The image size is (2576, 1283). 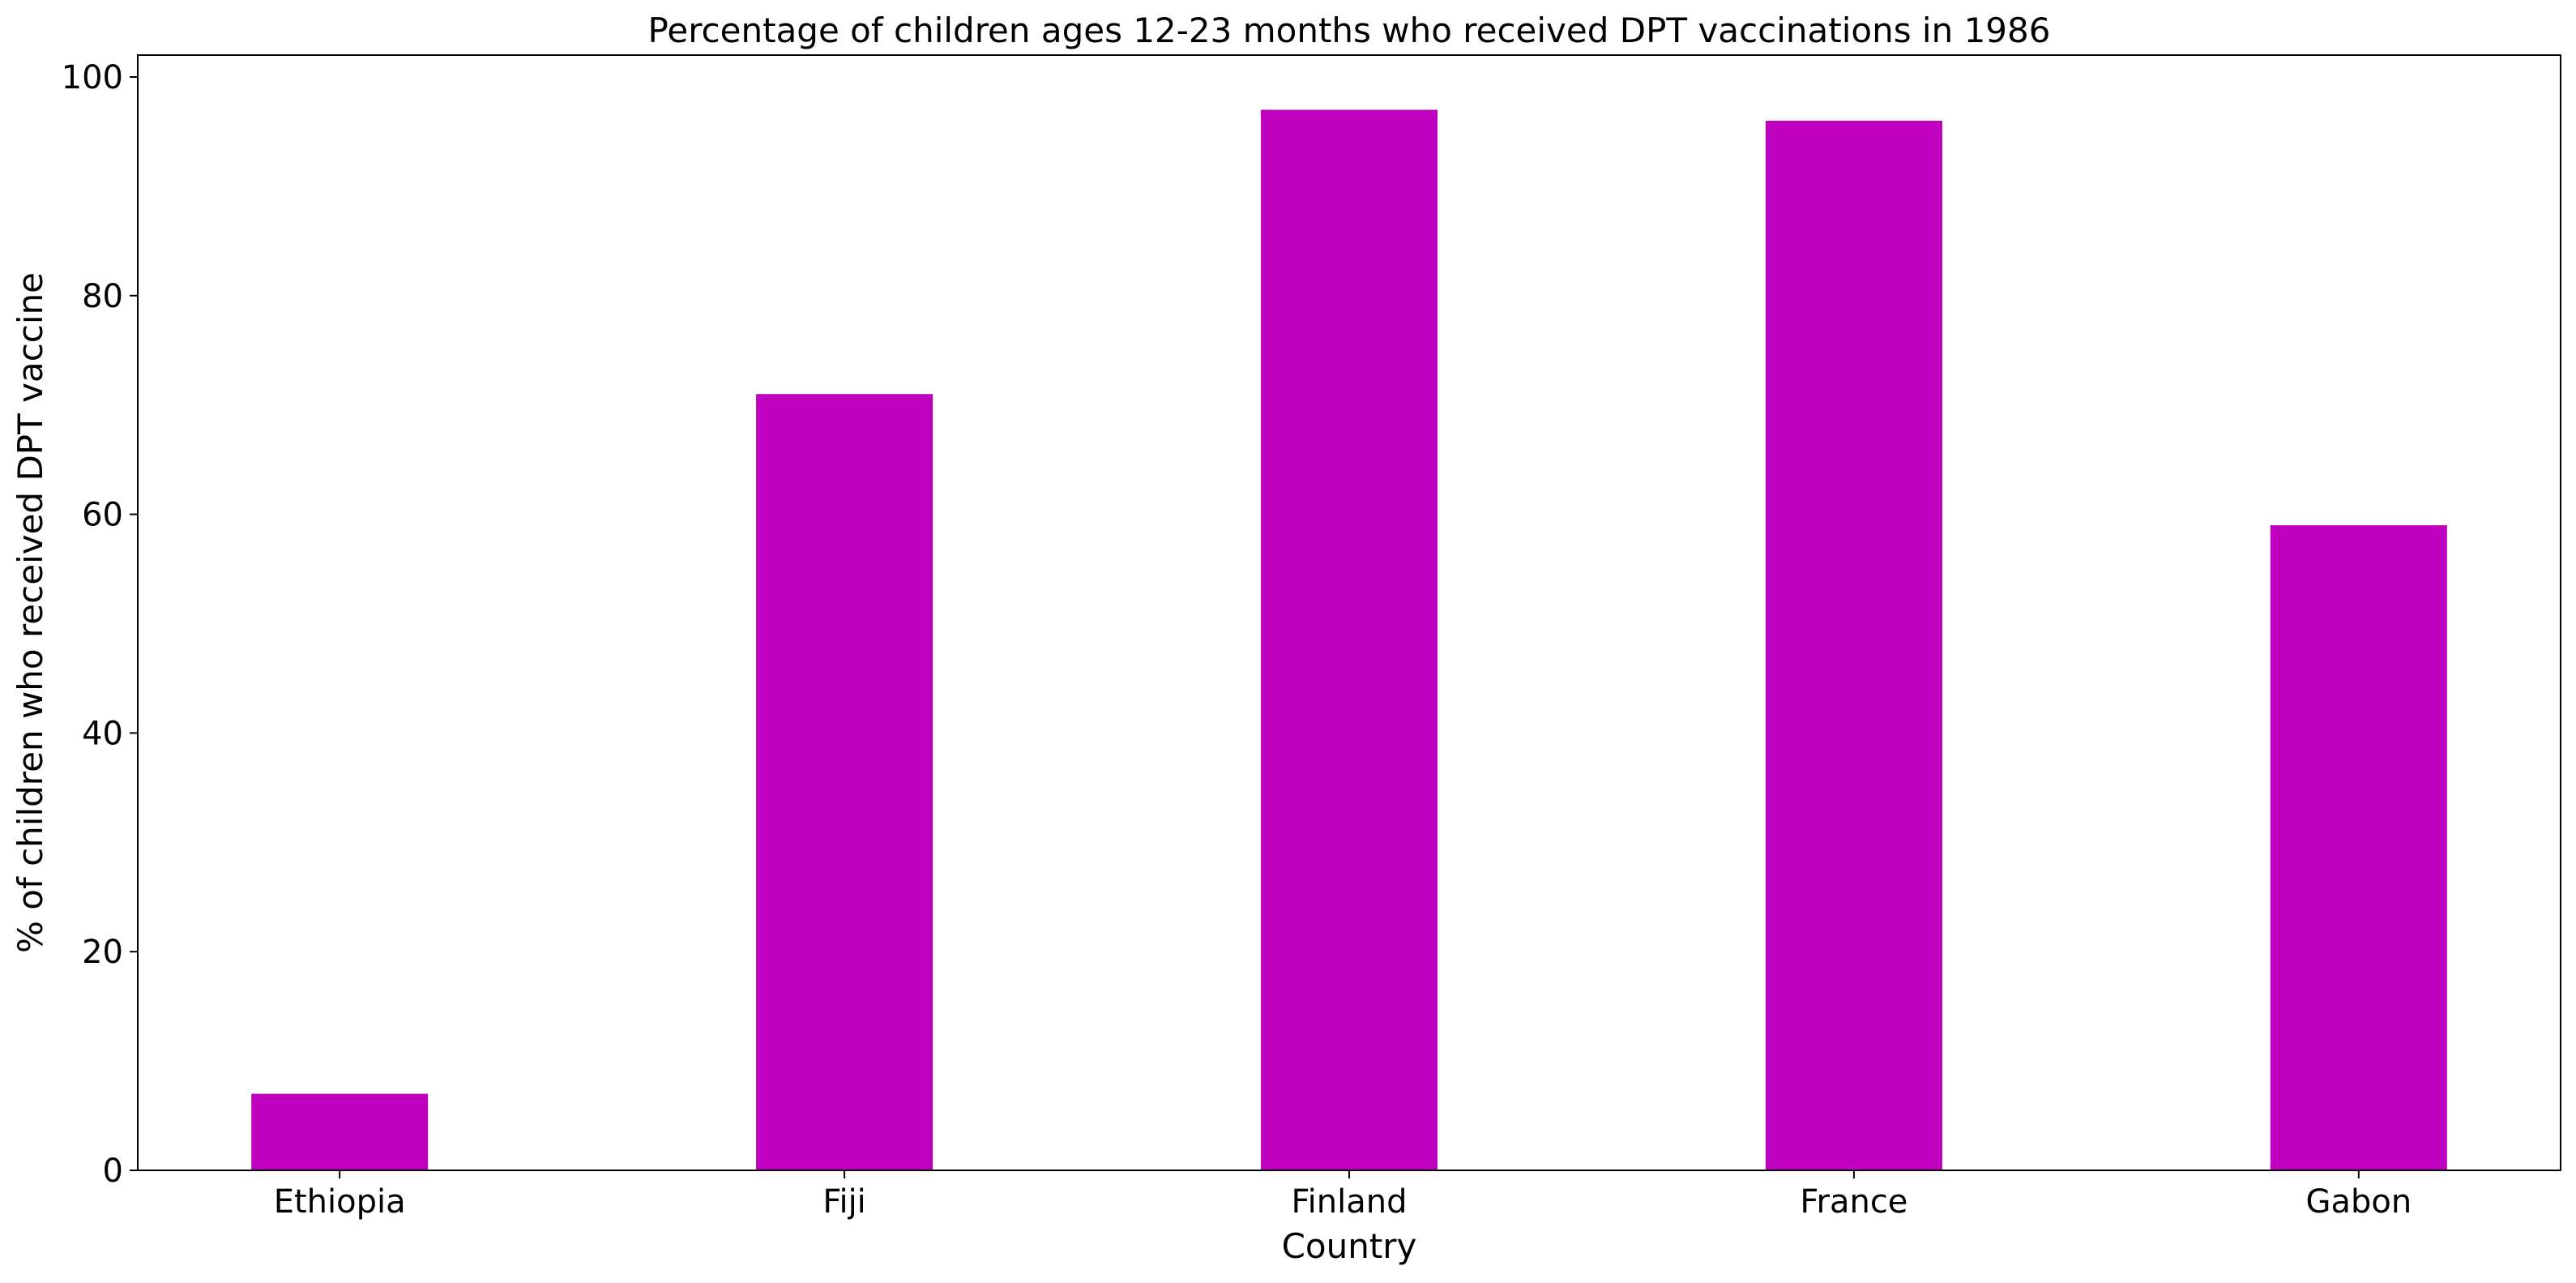 I want to click on x-axis-ticks: Ethiopia Fiji Finland France Gabon, so click(x=1343, y=1195).